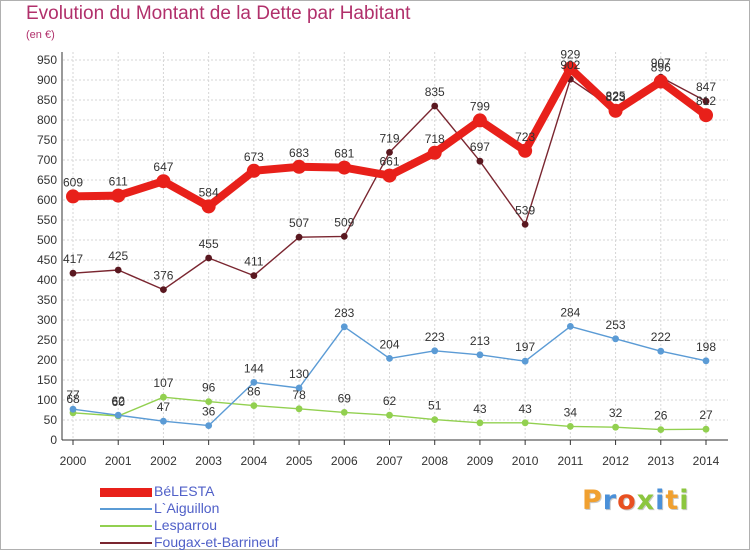 This screenshot has width=750, height=551. I want to click on data-label-l-aiguillon: 283, so click(344, 313).